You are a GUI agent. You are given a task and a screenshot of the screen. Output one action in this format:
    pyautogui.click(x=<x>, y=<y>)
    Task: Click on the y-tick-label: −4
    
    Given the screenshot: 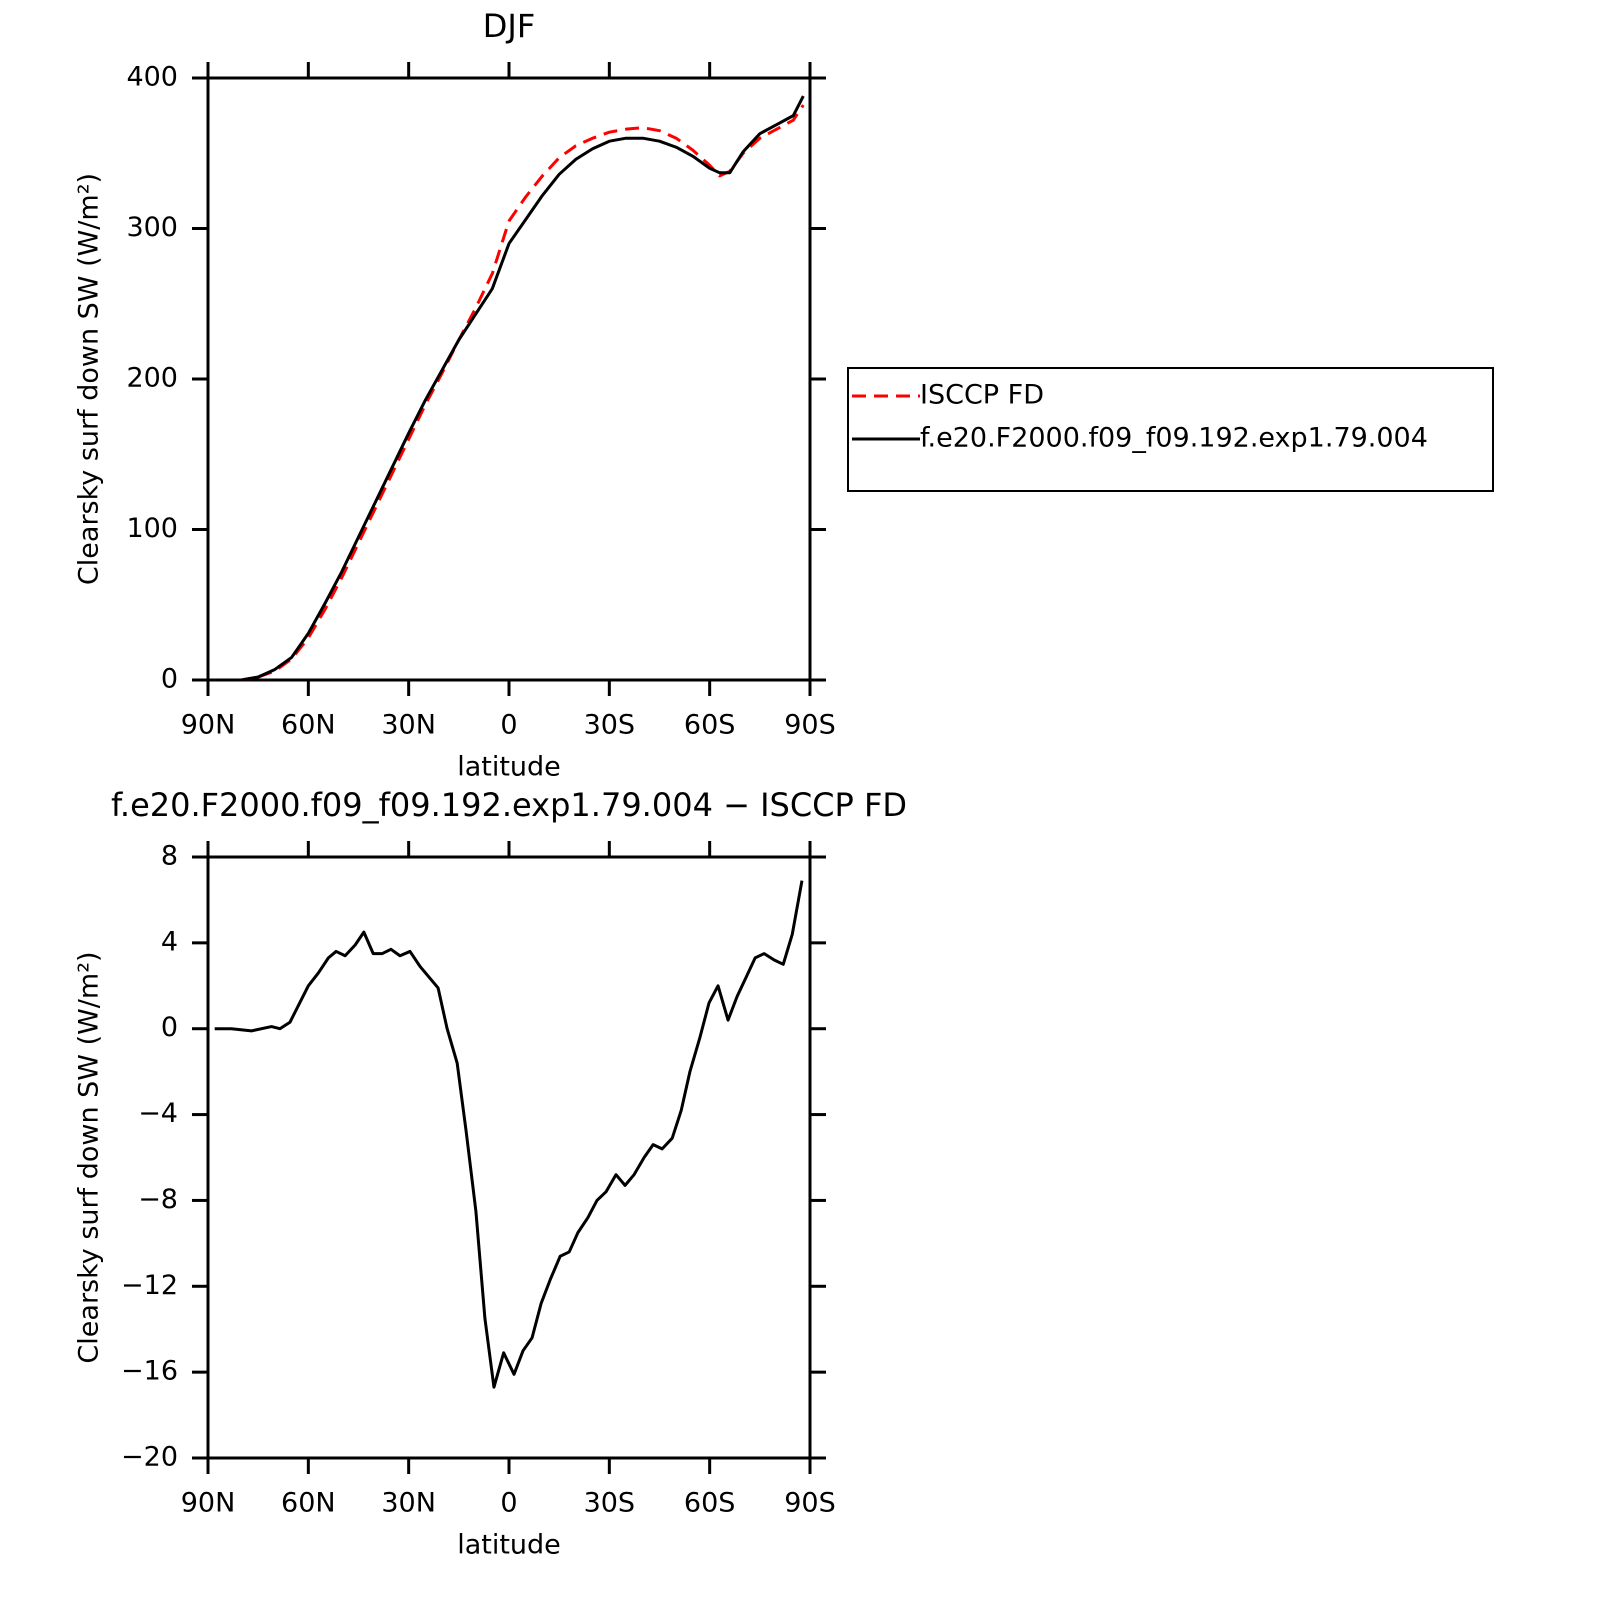 What is the action you would take?
    pyautogui.click(x=158, y=1113)
    